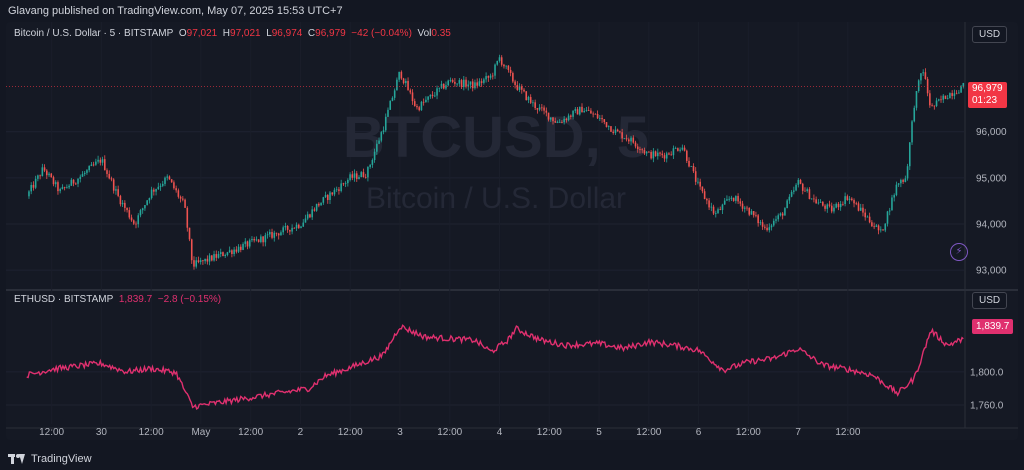 The height and width of the screenshot is (470, 1024). What do you see at coordinates (400, 432) in the screenshot?
I see `time-tick-label: 3` at bounding box center [400, 432].